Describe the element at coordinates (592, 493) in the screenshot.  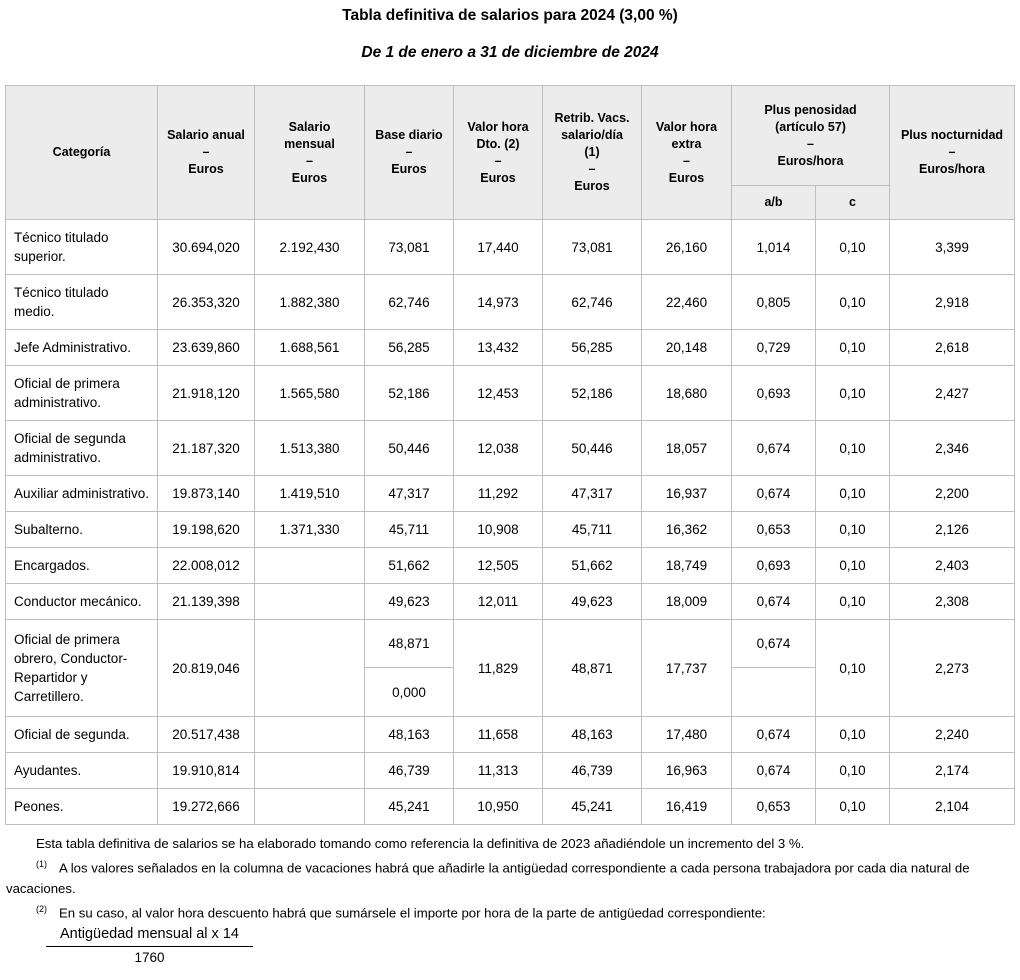
I see `cell-retrib: 47,317` at that location.